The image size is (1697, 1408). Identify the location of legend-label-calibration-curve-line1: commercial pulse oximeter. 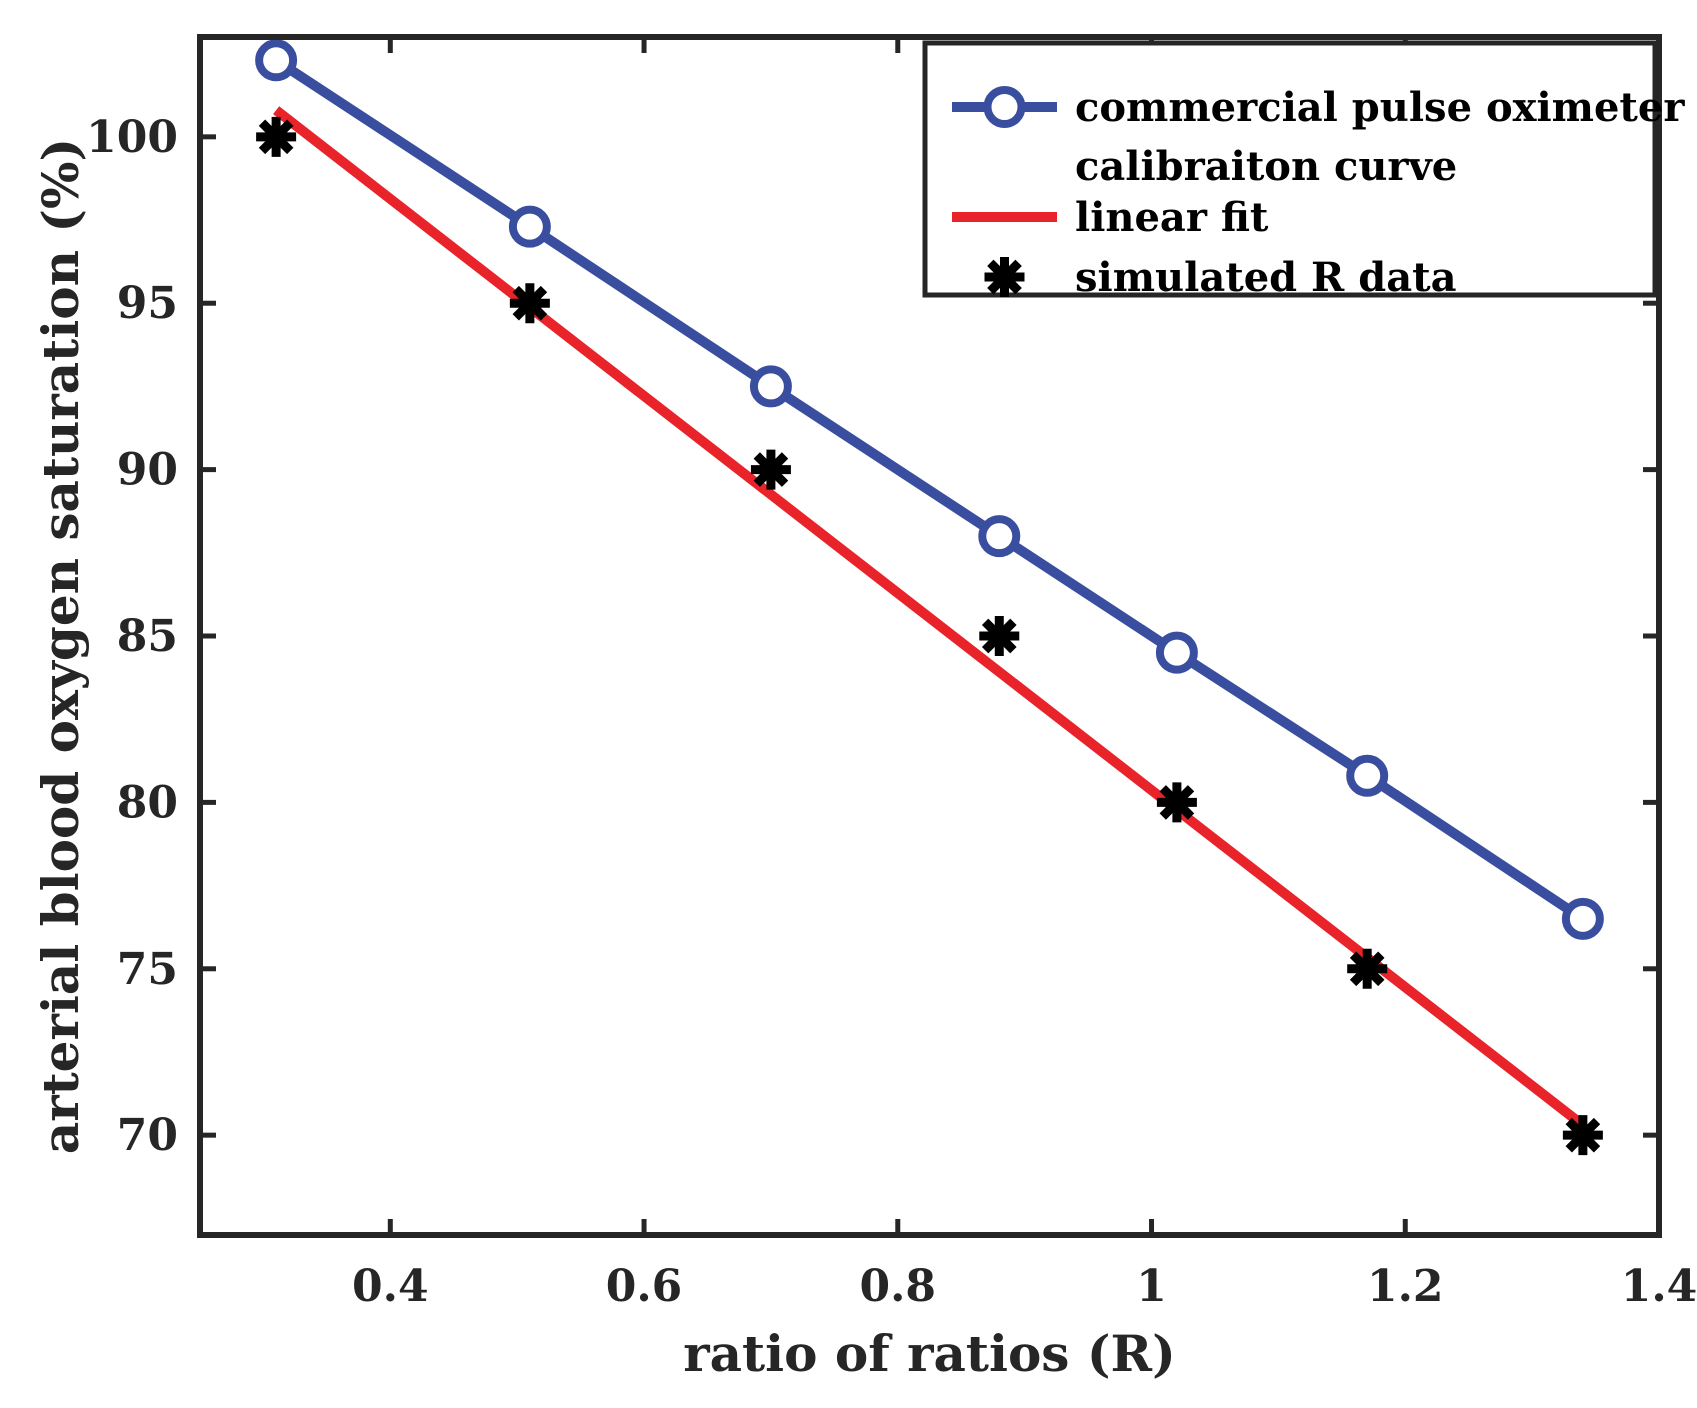
(1380, 107).